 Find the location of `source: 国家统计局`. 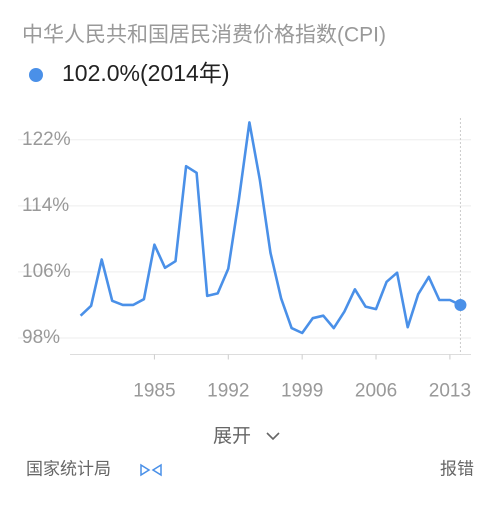

source: 国家统计局 is located at coordinates (68, 468).